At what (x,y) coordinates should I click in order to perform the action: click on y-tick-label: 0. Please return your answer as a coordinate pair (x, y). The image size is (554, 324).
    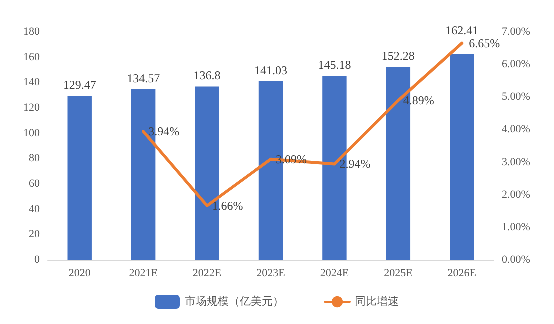
    Looking at the image, I should click on (37, 260).